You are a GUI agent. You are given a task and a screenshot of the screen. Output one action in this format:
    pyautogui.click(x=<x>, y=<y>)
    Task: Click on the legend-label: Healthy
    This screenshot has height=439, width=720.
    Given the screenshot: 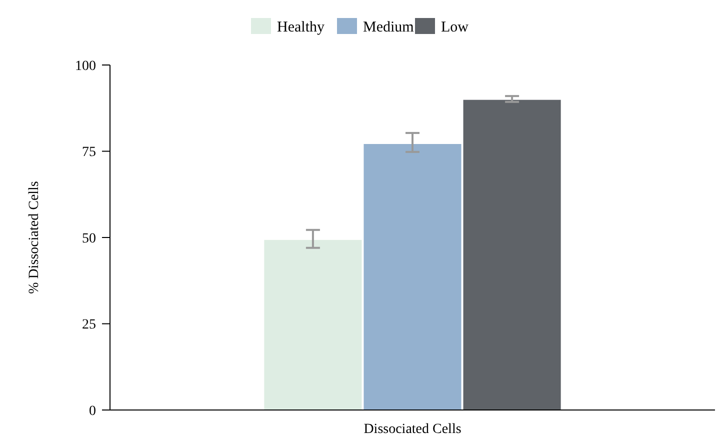 What is the action you would take?
    pyautogui.click(x=301, y=27)
    